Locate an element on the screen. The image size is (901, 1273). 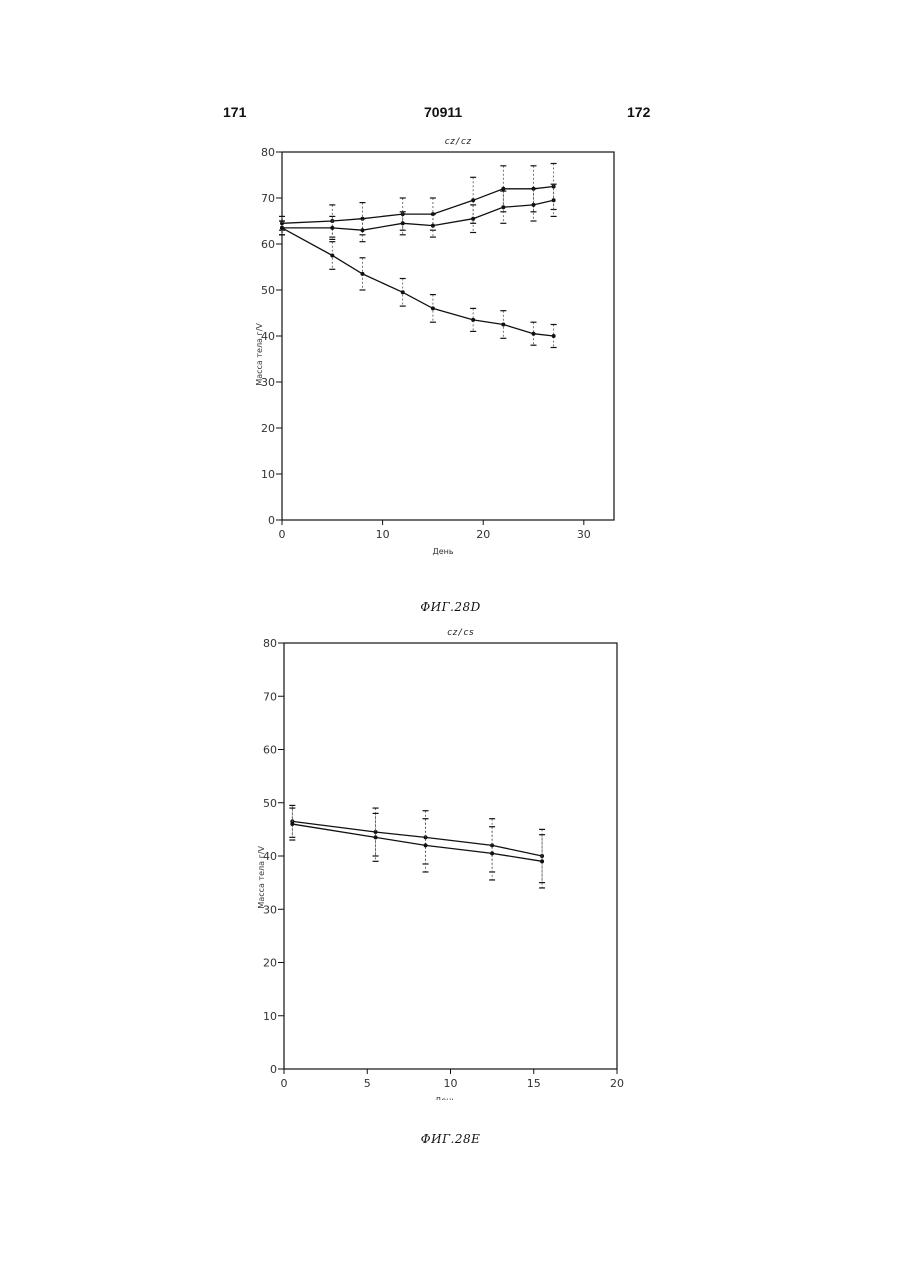
page-header: 171 70911 172 is located at coordinates (450, 114).